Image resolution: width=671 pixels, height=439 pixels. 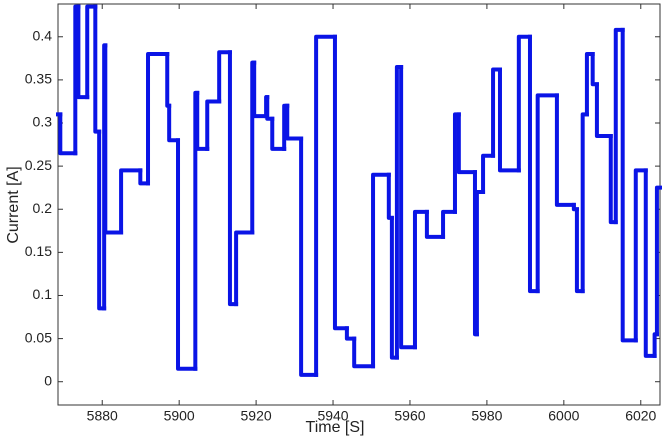 What do you see at coordinates (102, 416) in the screenshot?
I see `x-tick-label: 5880` at bounding box center [102, 416].